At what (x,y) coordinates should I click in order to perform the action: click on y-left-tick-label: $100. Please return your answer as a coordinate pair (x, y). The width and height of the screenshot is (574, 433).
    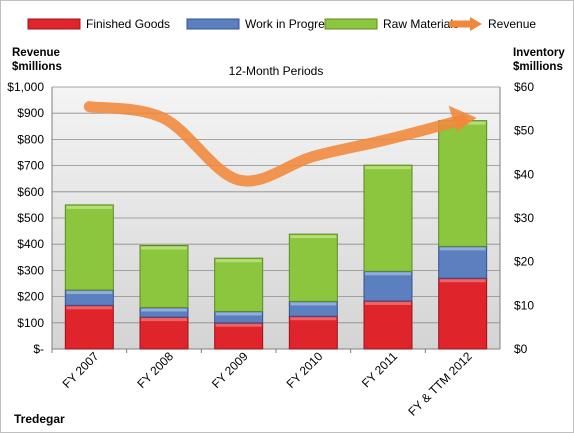
    Looking at the image, I should click on (30, 323).